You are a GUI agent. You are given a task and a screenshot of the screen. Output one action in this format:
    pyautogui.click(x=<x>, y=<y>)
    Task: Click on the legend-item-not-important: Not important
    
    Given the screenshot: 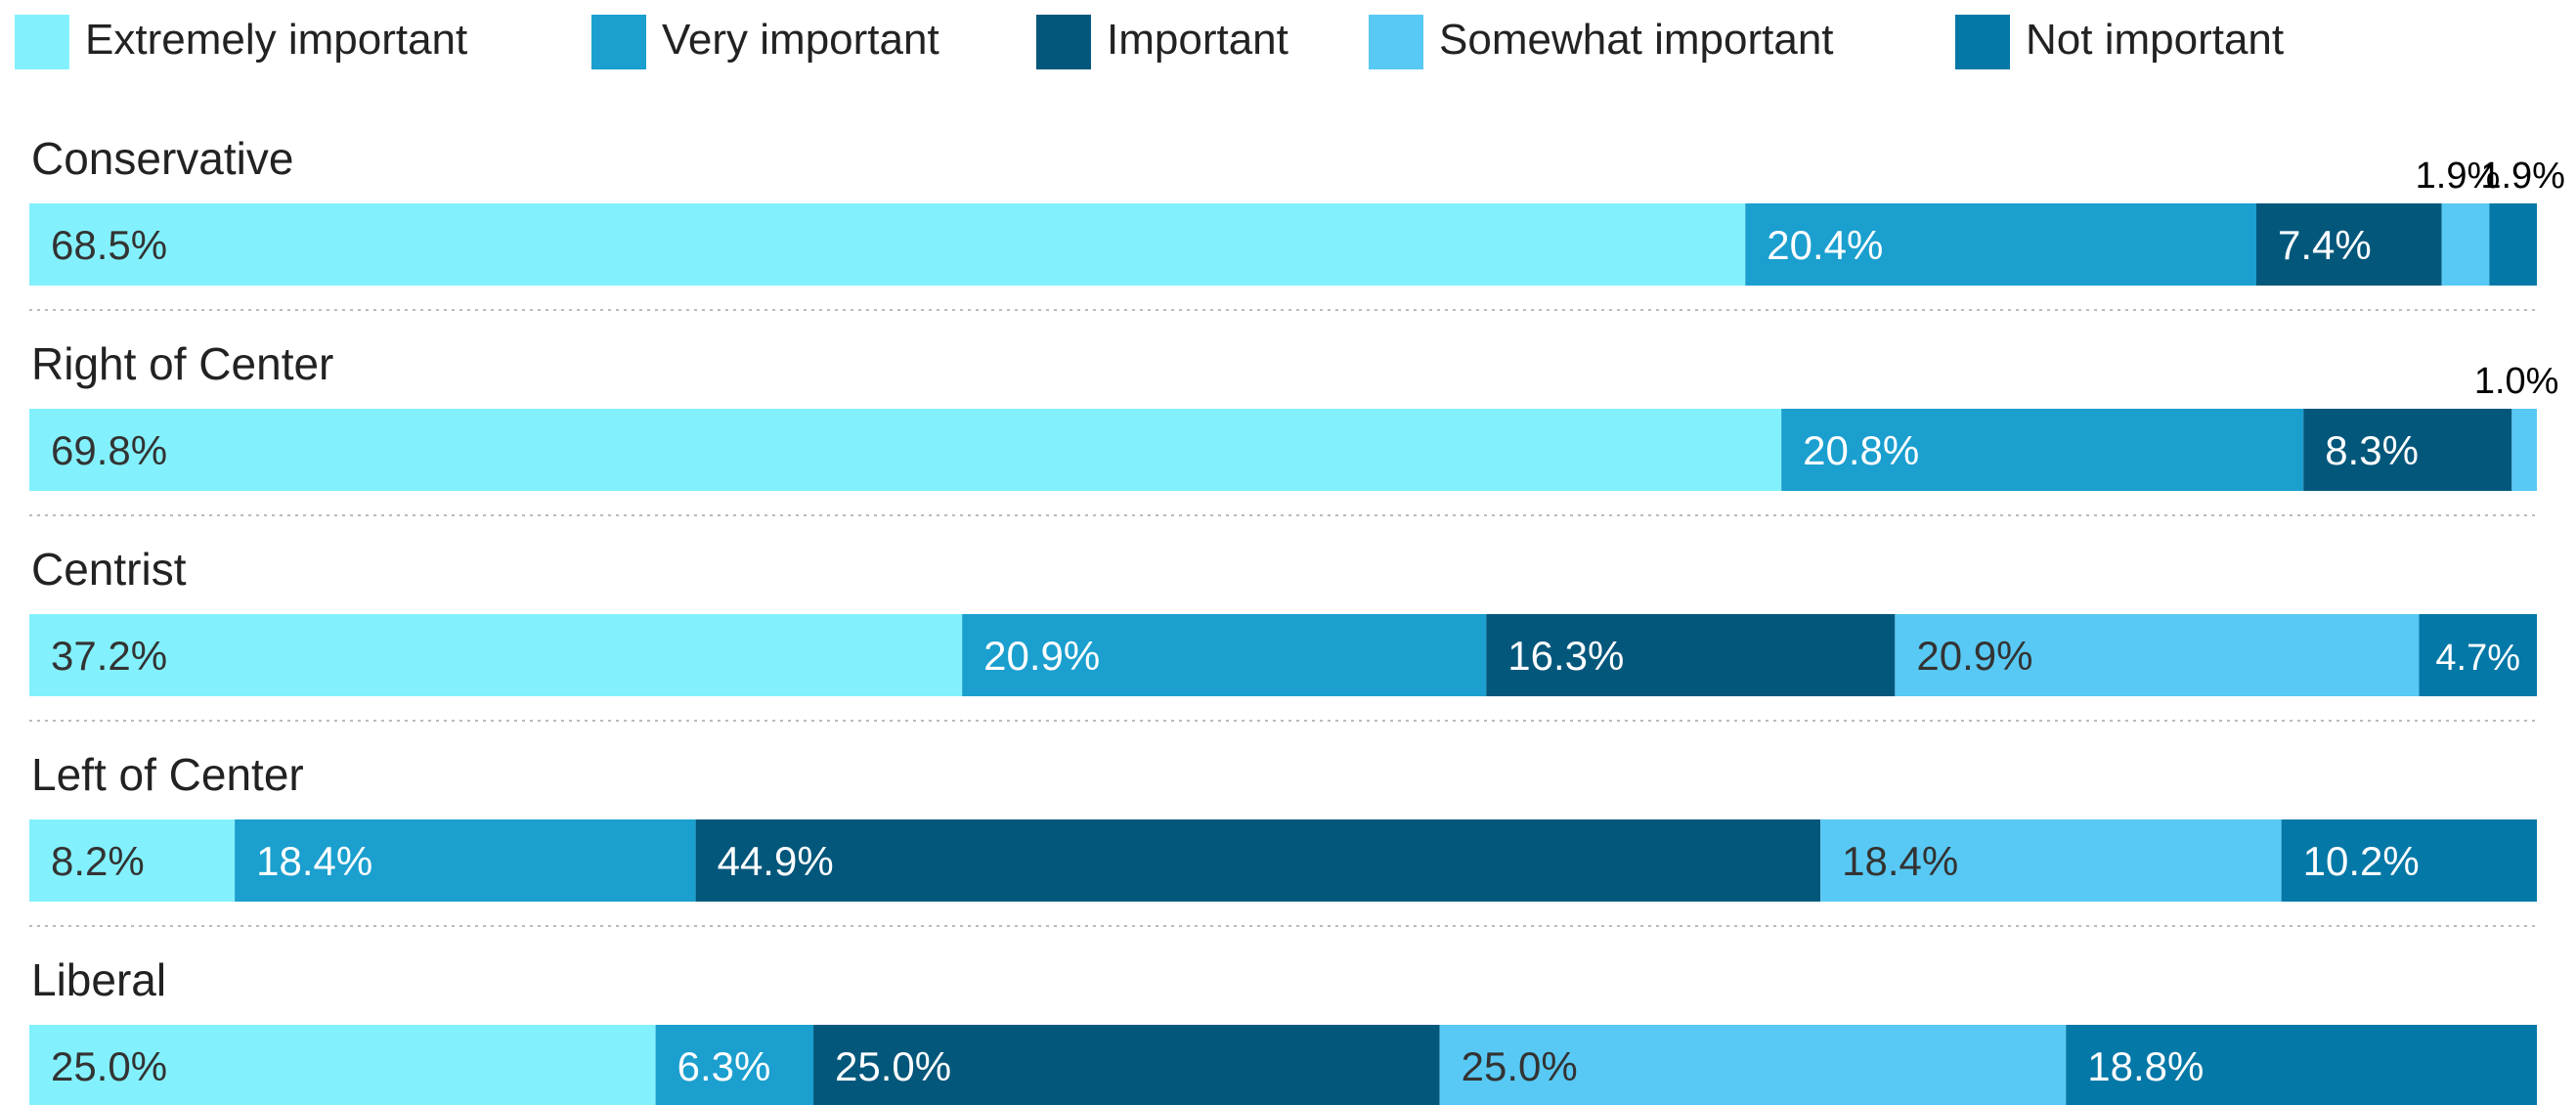 What is the action you would take?
    pyautogui.click(x=2119, y=42)
    